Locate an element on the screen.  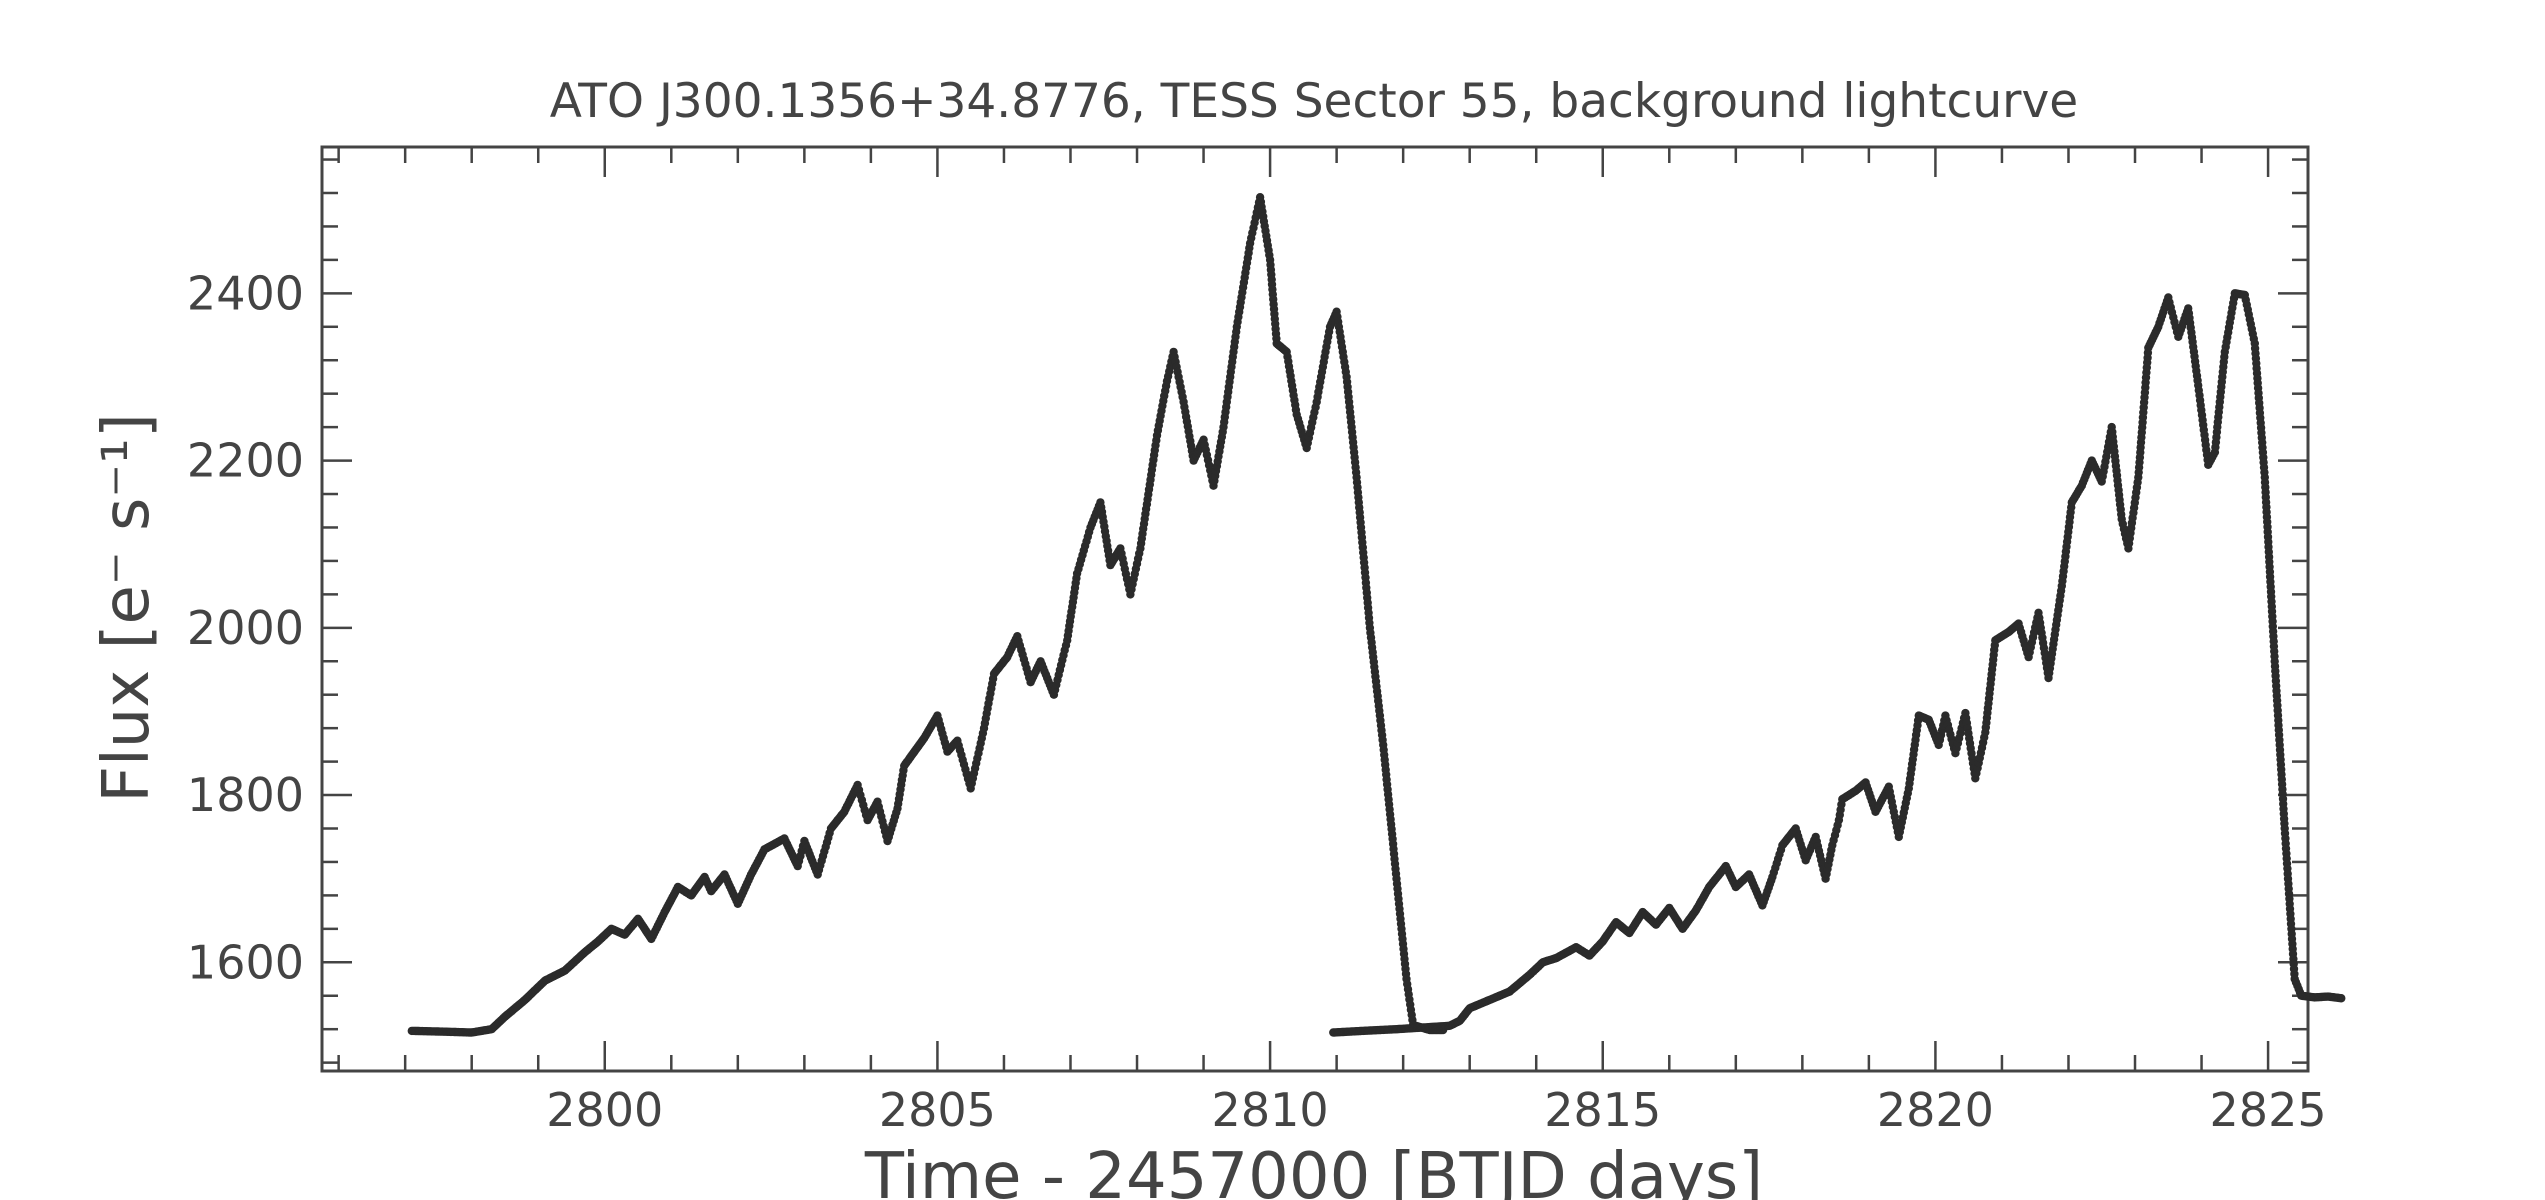
x-tick-label: 2825 is located at coordinates (2268, 1110).